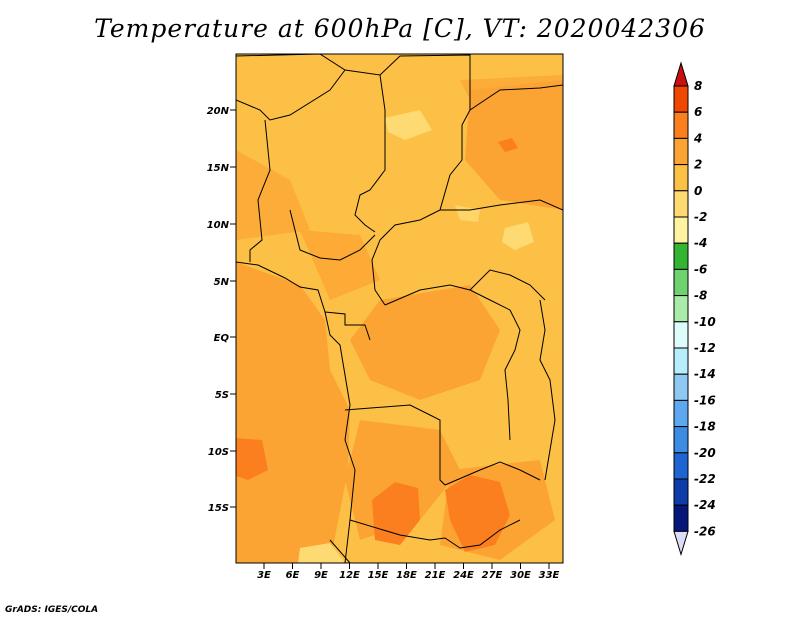  What do you see at coordinates (293, 575) in the screenshot?
I see `lon-label: 6E` at bounding box center [293, 575].